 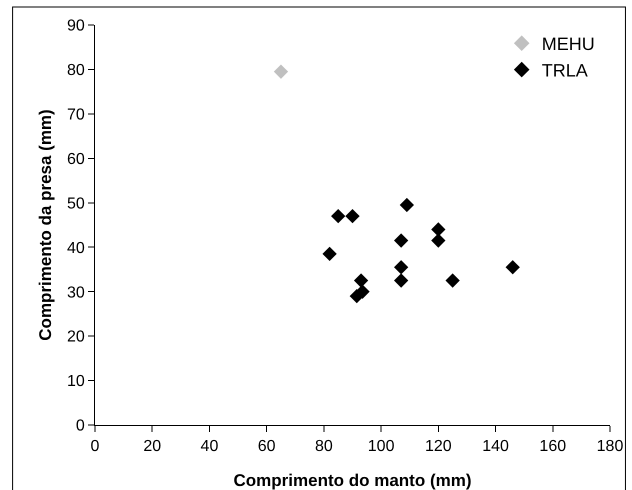 What do you see at coordinates (76, 293) in the screenshot?
I see `y-tick-label: 30` at bounding box center [76, 293].